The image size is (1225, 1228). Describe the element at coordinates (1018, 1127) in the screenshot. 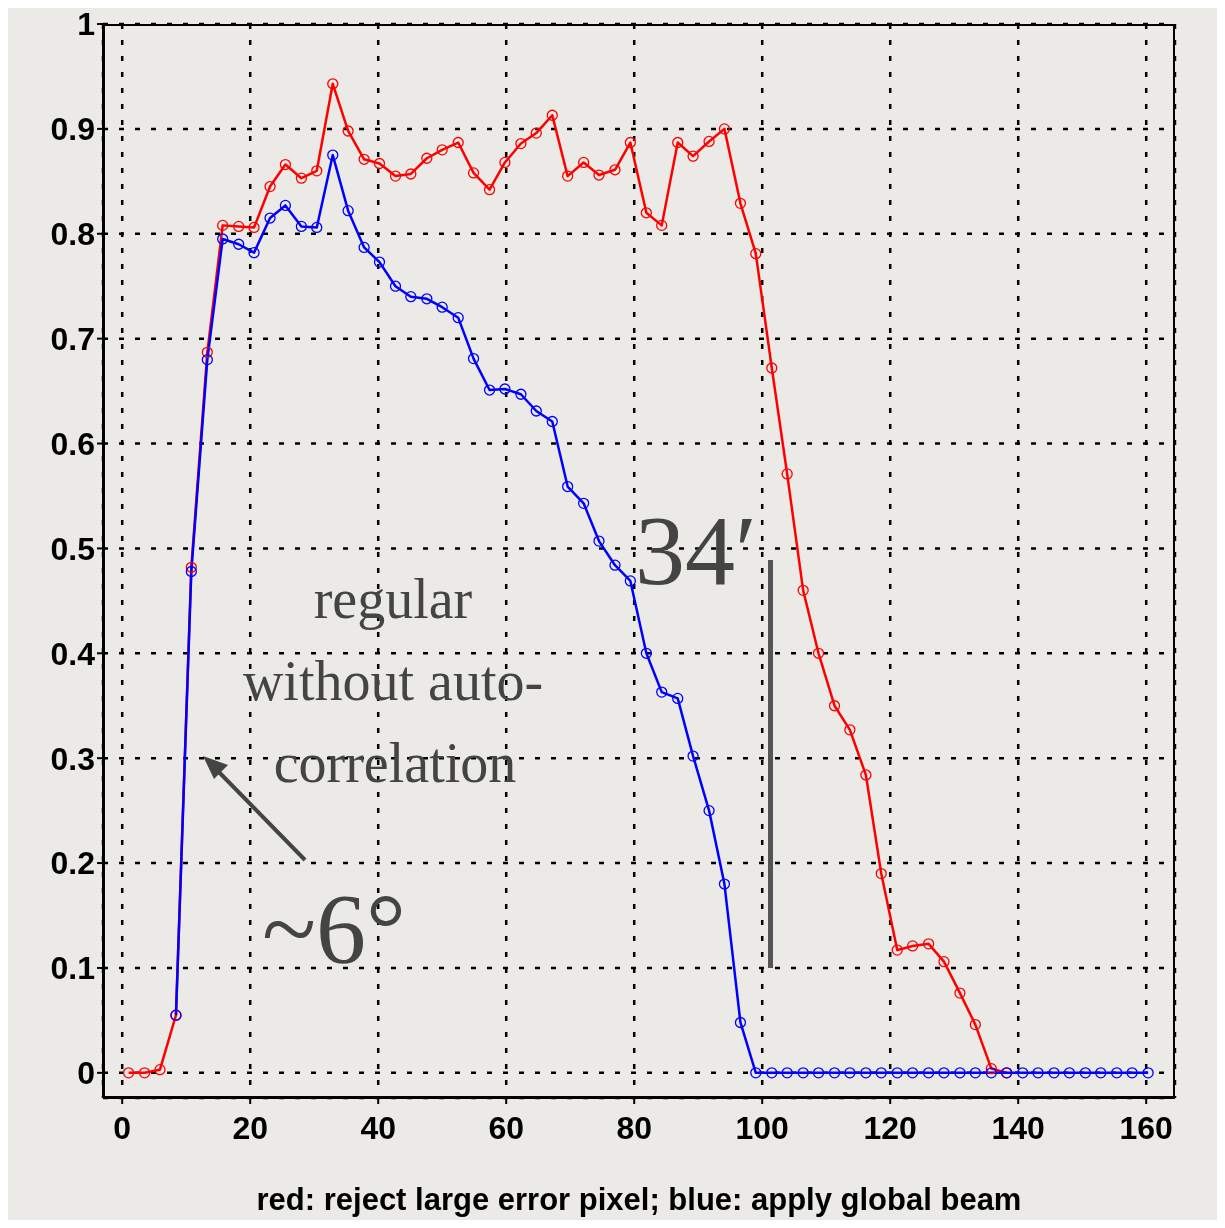

I see `x-tick-label: 140` at that location.